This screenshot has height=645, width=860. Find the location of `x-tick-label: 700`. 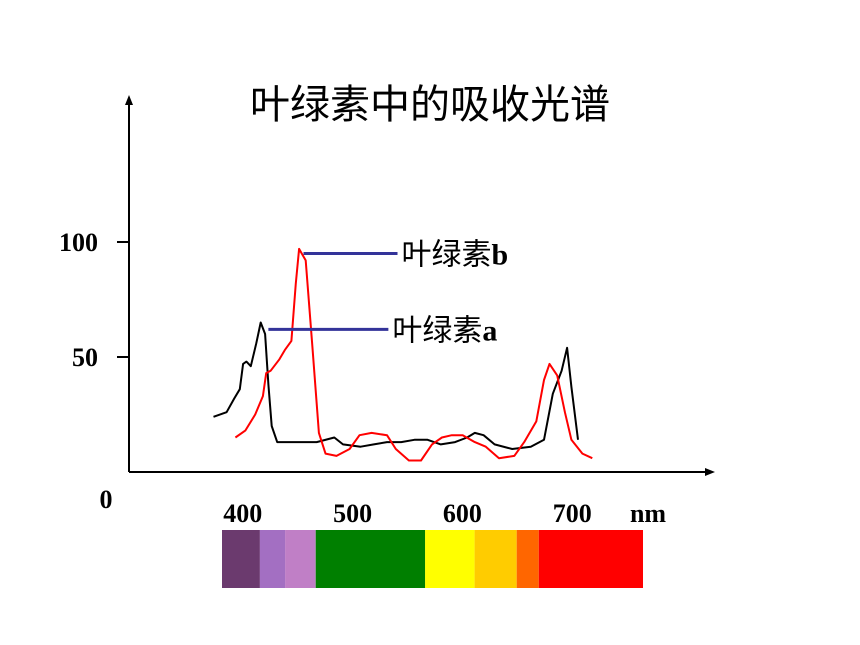

x-tick-label: 700 is located at coordinates (572, 513).